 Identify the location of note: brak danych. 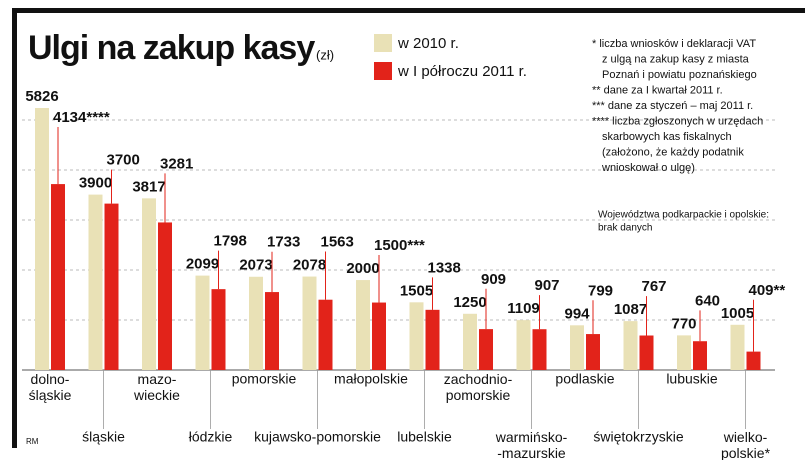
(625, 228).